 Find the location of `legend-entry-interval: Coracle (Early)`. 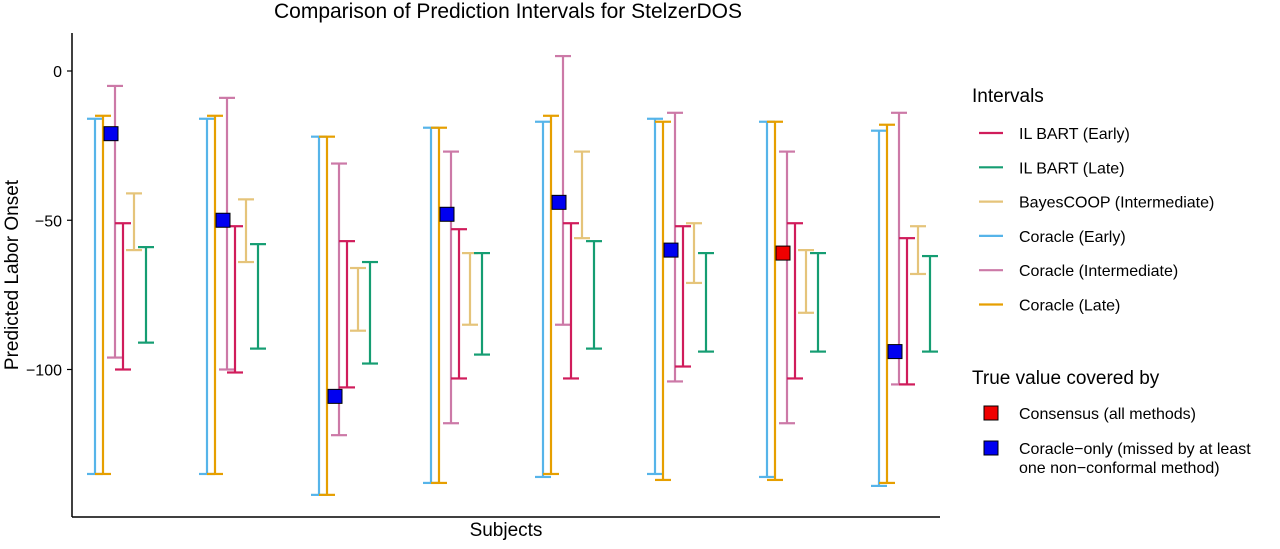

legend-entry-interval: Coracle (Early) is located at coordinates (1052, 237).